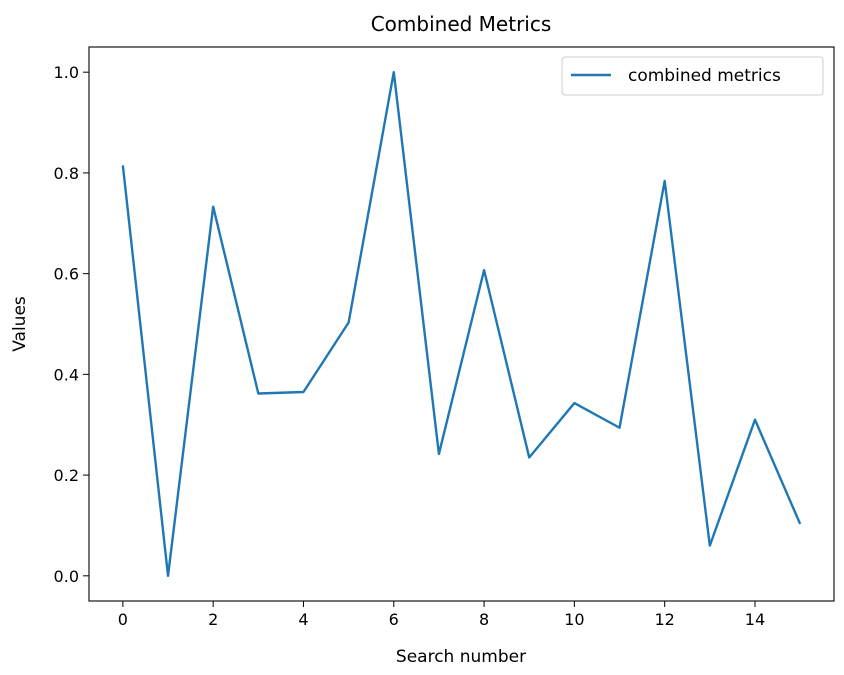  Describe the element at coordinates (665, 619) in the screenshot. I see `x-tick-label: 12` at that location.